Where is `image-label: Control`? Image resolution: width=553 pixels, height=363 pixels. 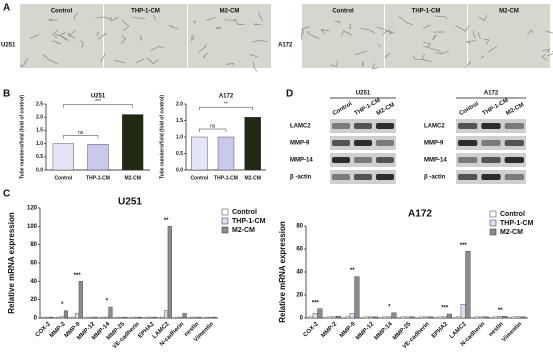
image-label: Control is located at coordinates (343, 12).